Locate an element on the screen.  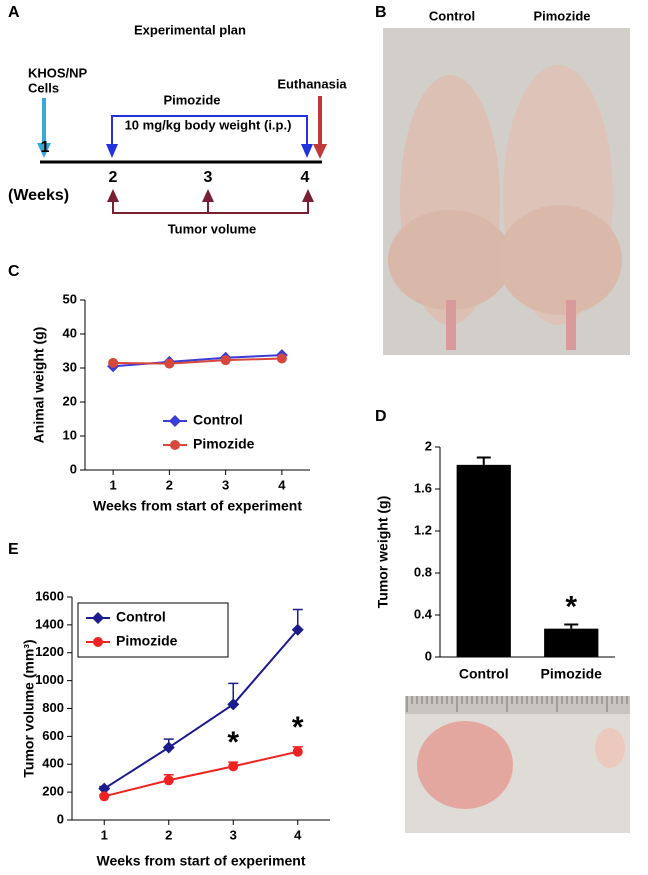
panel-label: B is located at coordinates (381, 12).